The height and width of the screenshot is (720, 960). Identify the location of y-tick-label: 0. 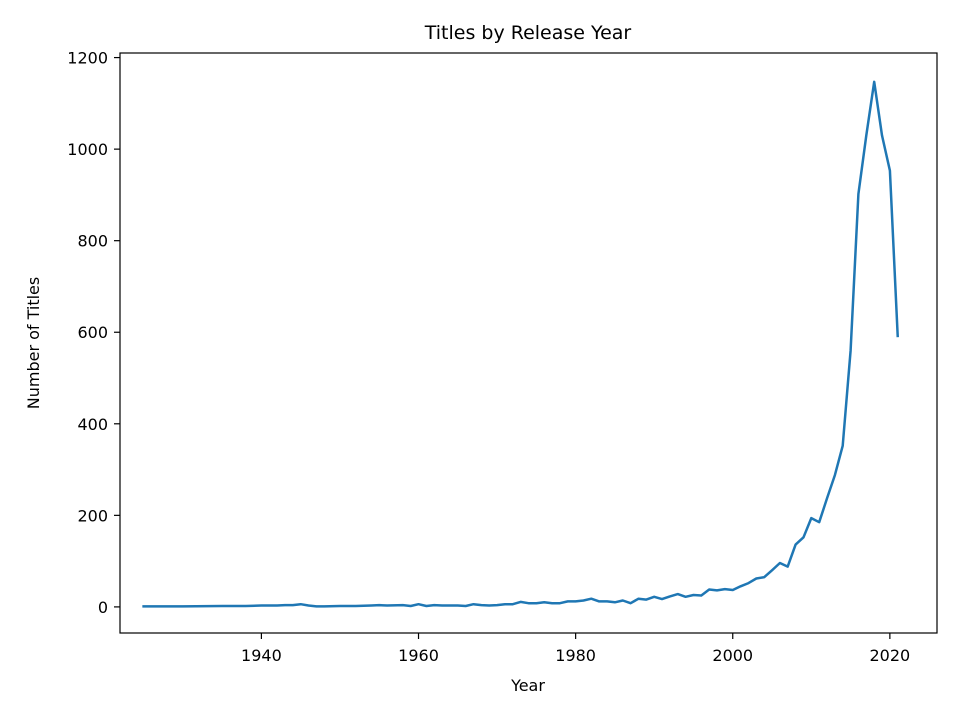
(103, 607).